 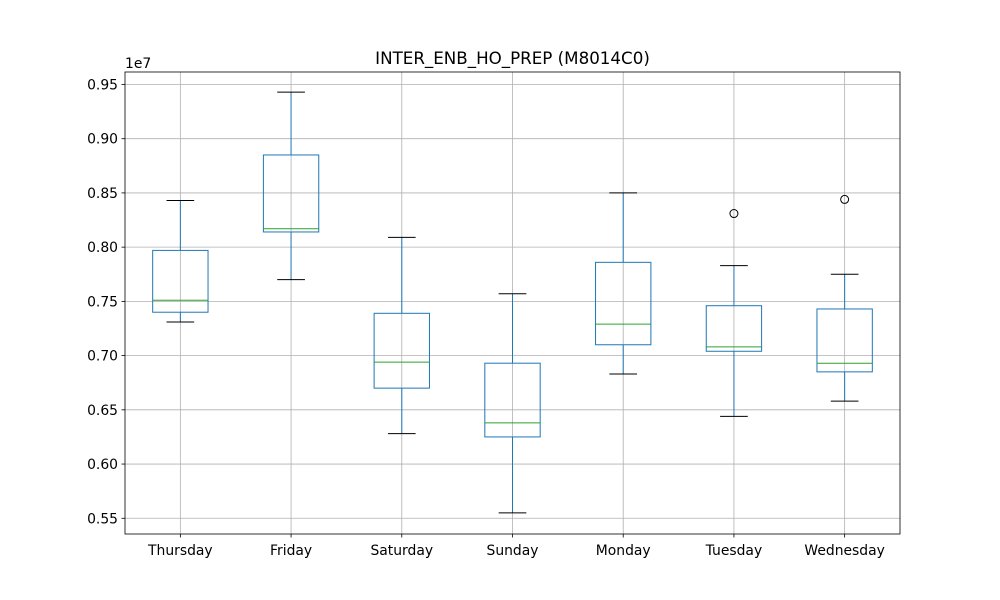 I want to click on box-group-monday, so click(x=623, y=283).